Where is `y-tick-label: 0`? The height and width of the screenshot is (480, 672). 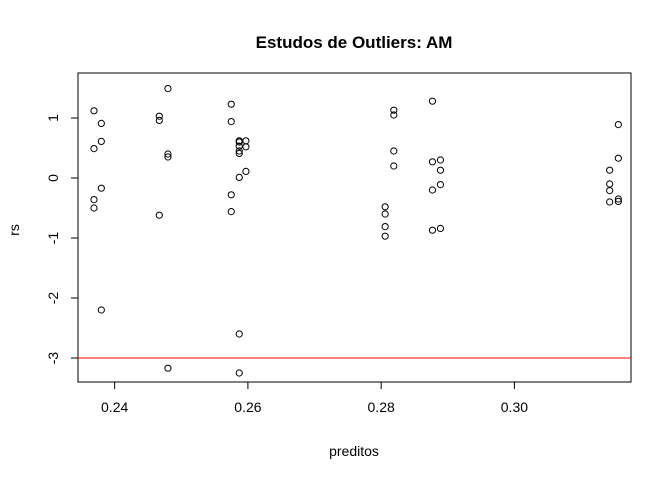 y-tick-label: 0 is located at coordinates (53, 178).